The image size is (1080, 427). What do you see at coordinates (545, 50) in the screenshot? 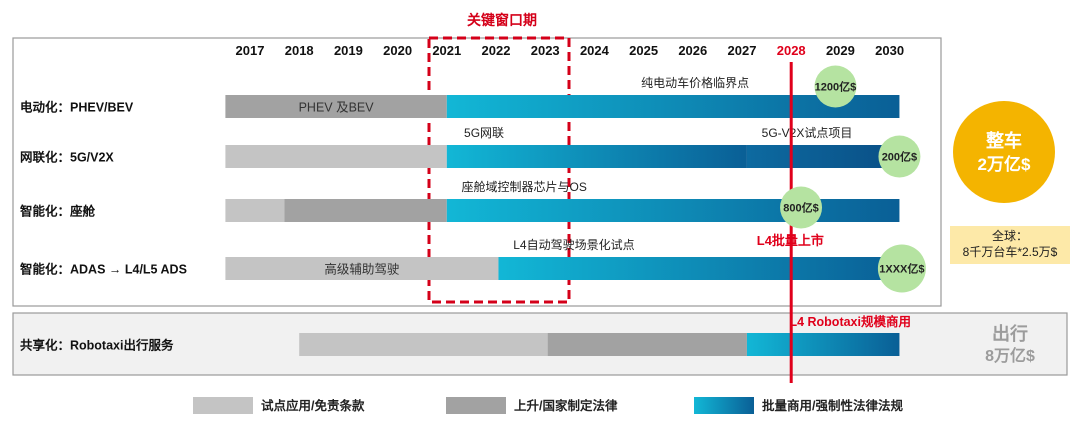
I see `year-label-2023: 2023` at bounding box center [545, 50].